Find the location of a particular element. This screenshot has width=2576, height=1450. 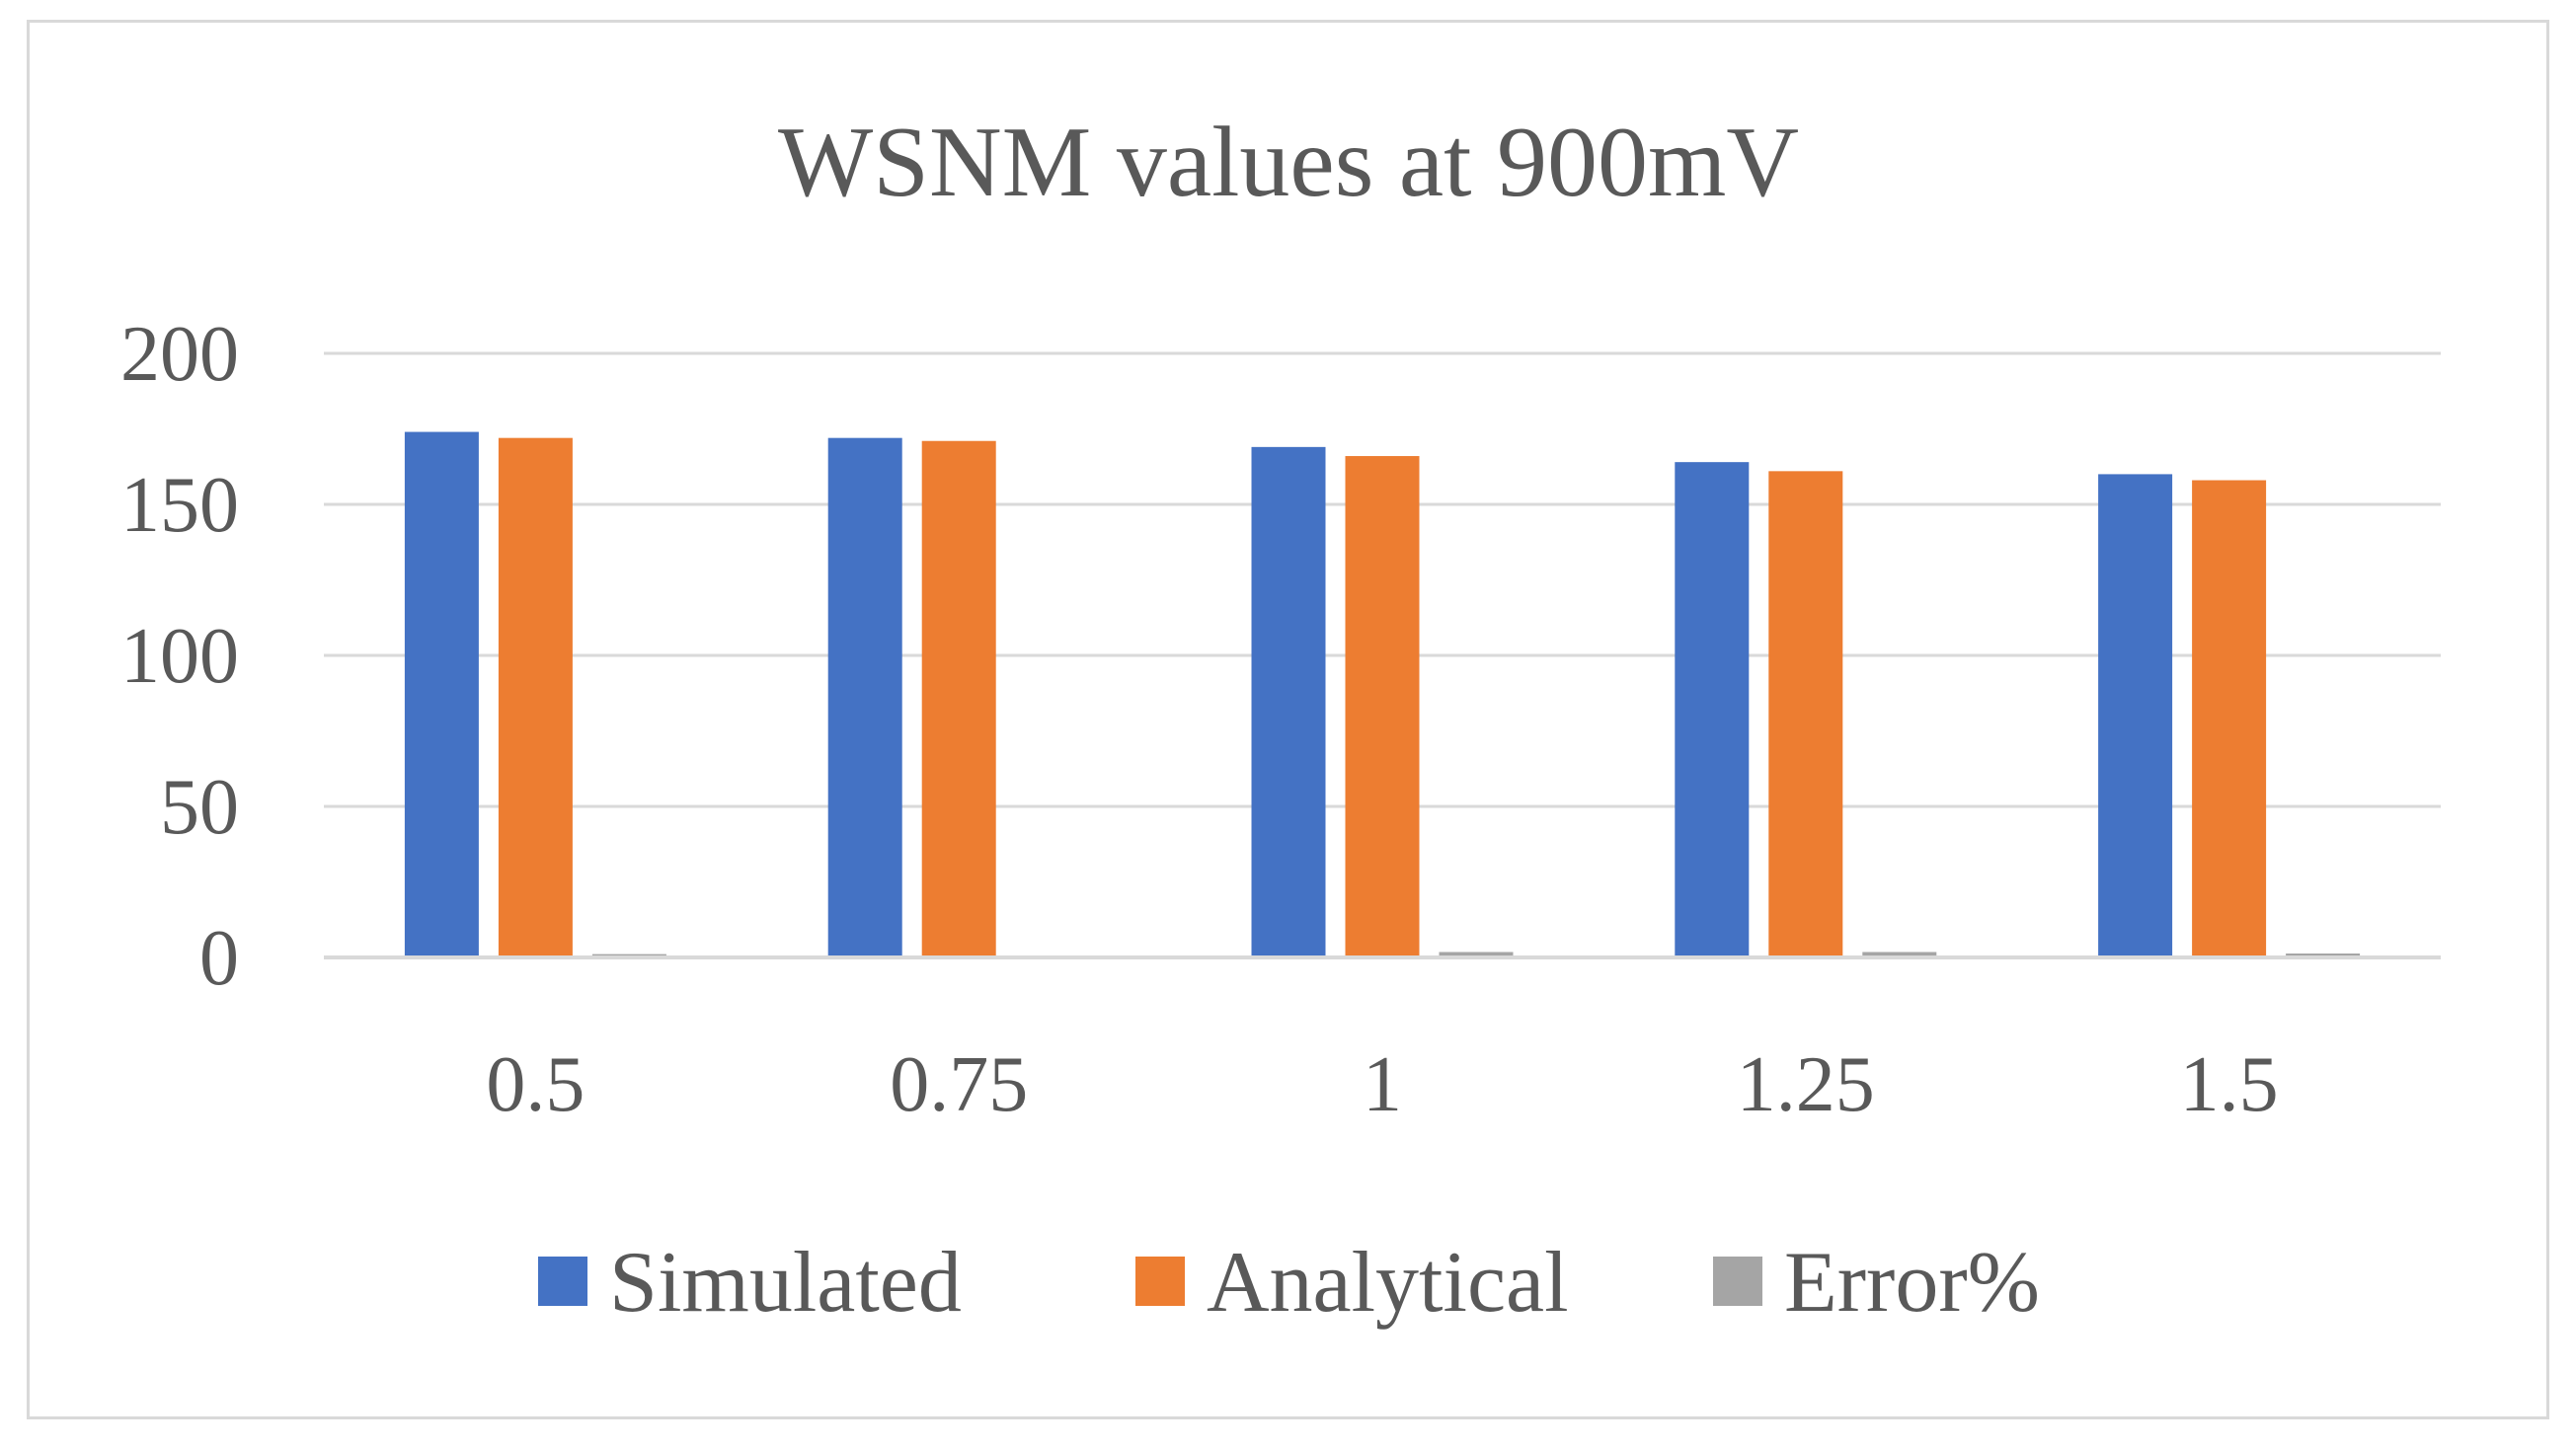

chart-title: WSNM values at 900mV is located at coordinates (1288, 162).